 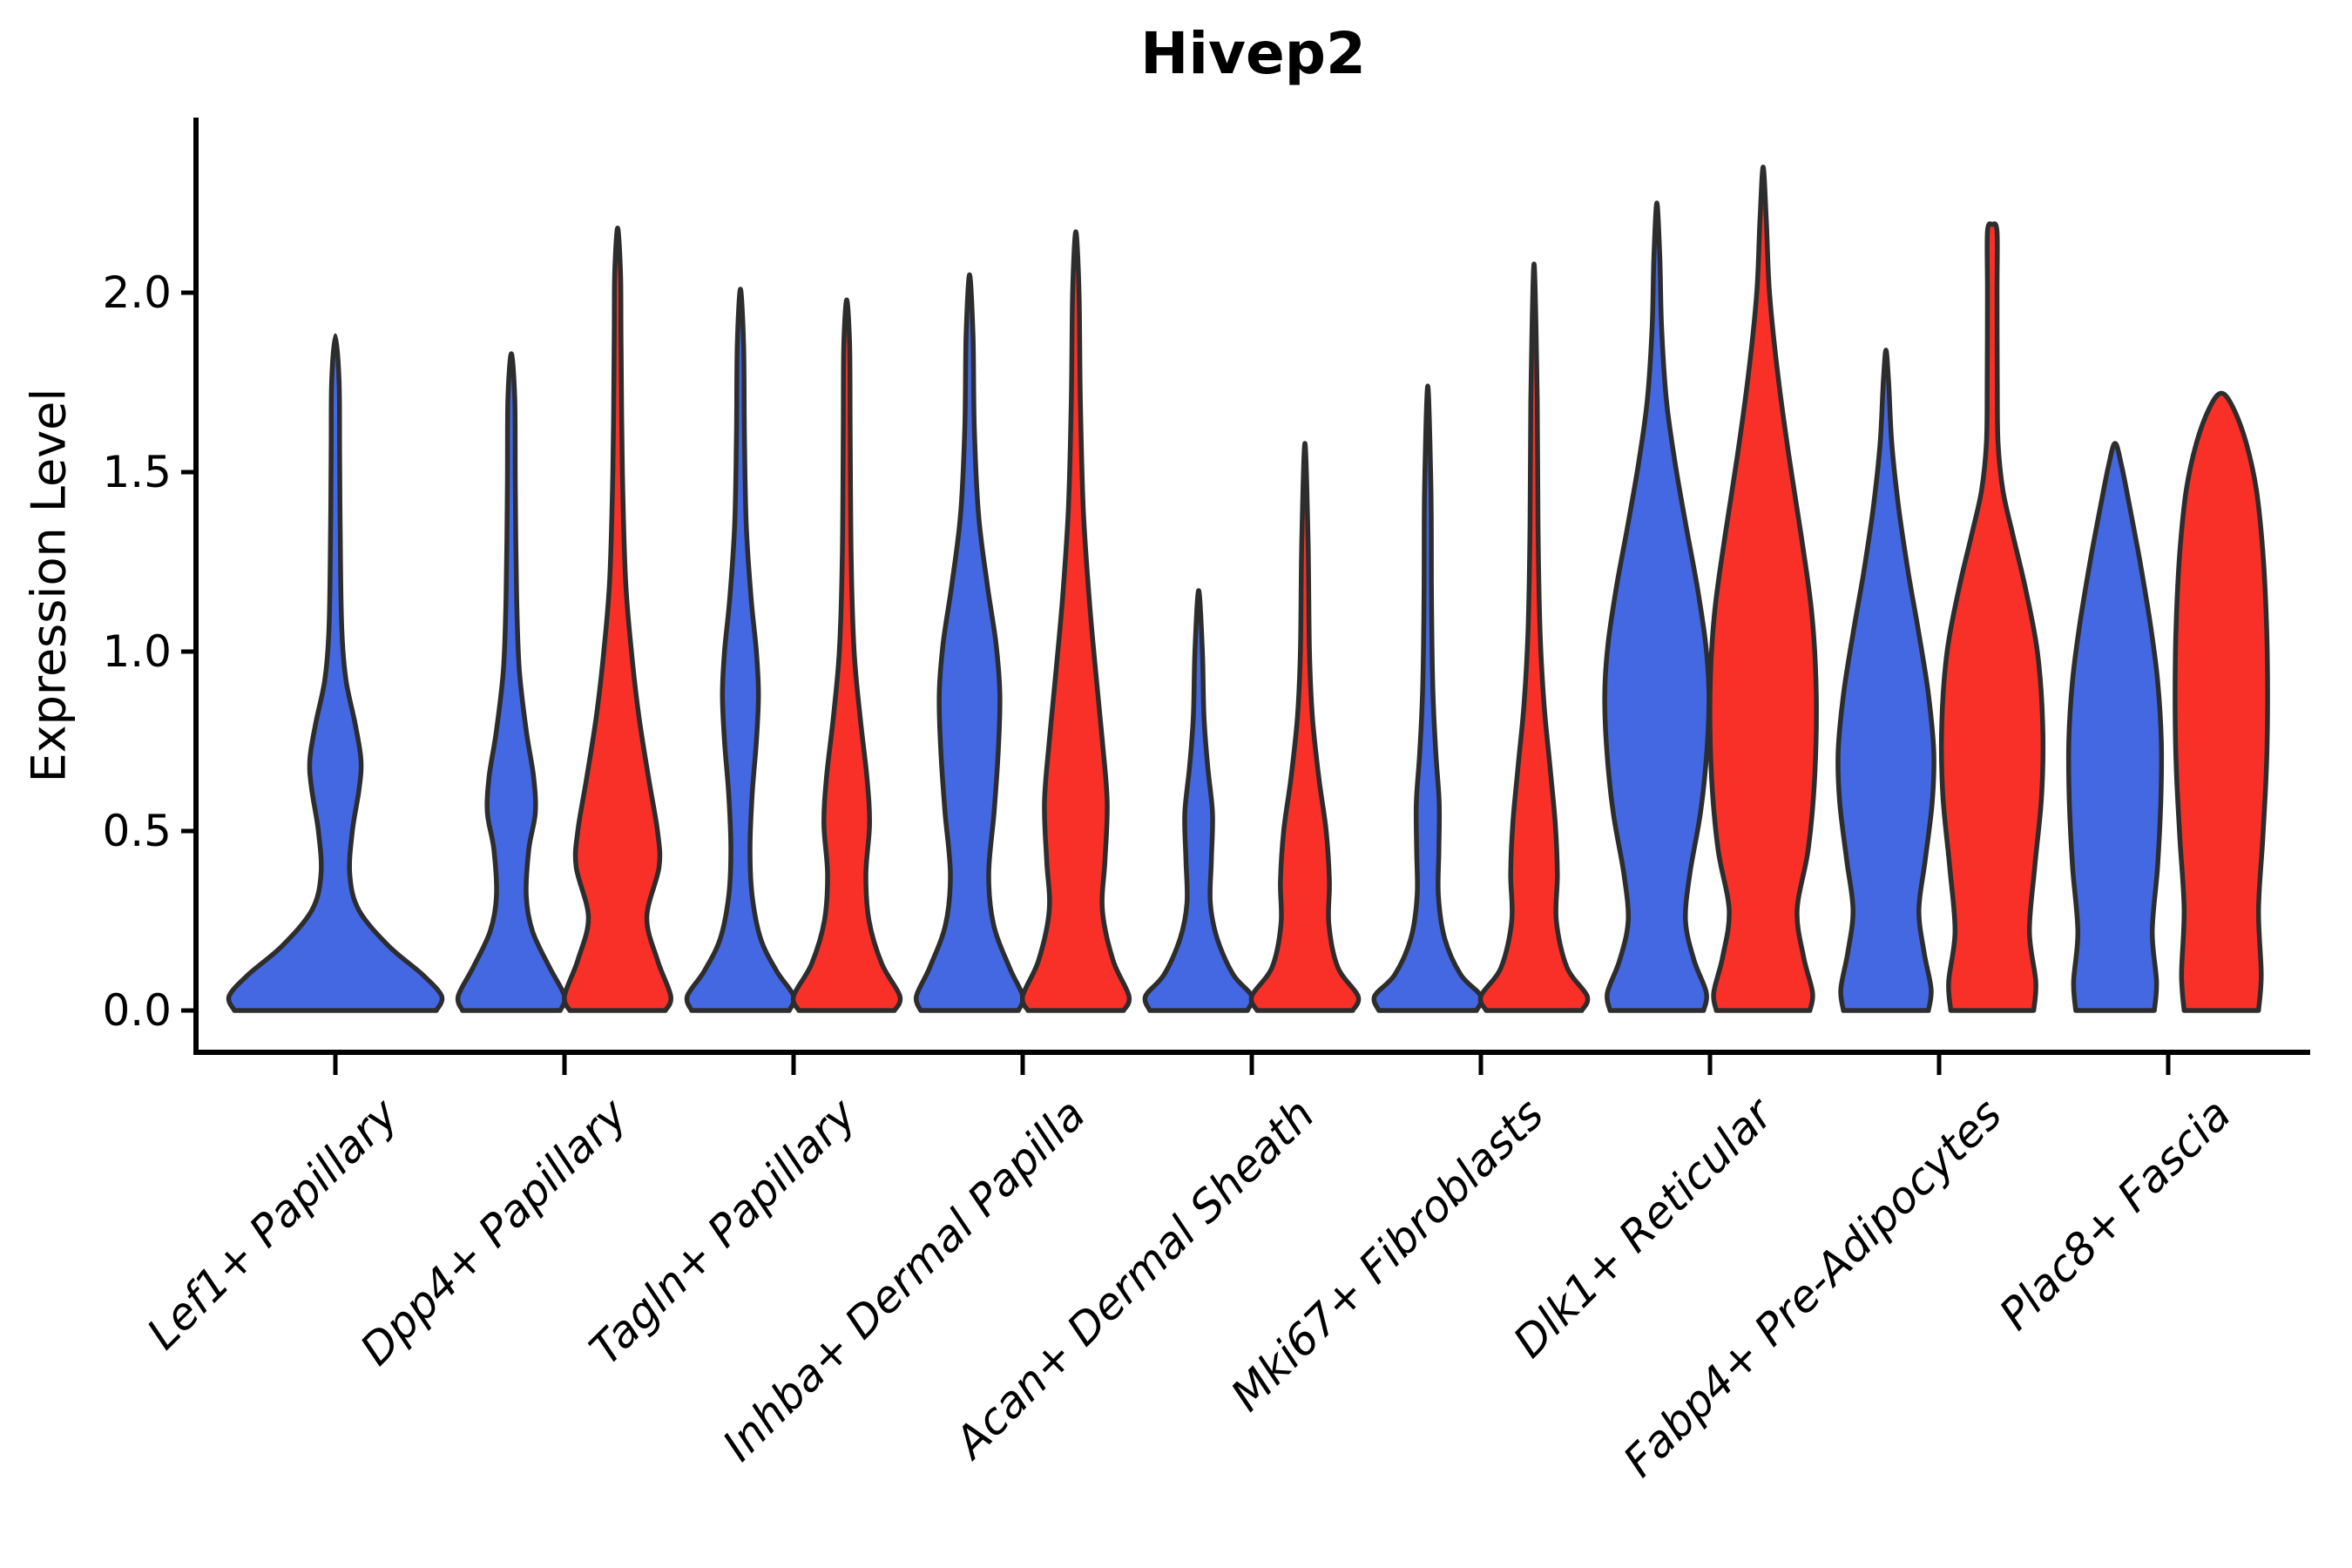 I want to click on y-tick-label: 1.5, so click(x=137, y=472).